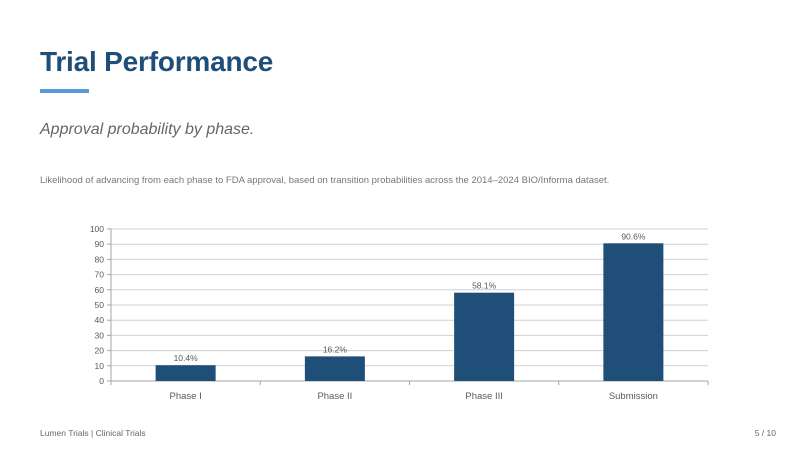 This screenshot has width=800, height=451. I want to click on y-tick-label: 90, so click(100, 244).